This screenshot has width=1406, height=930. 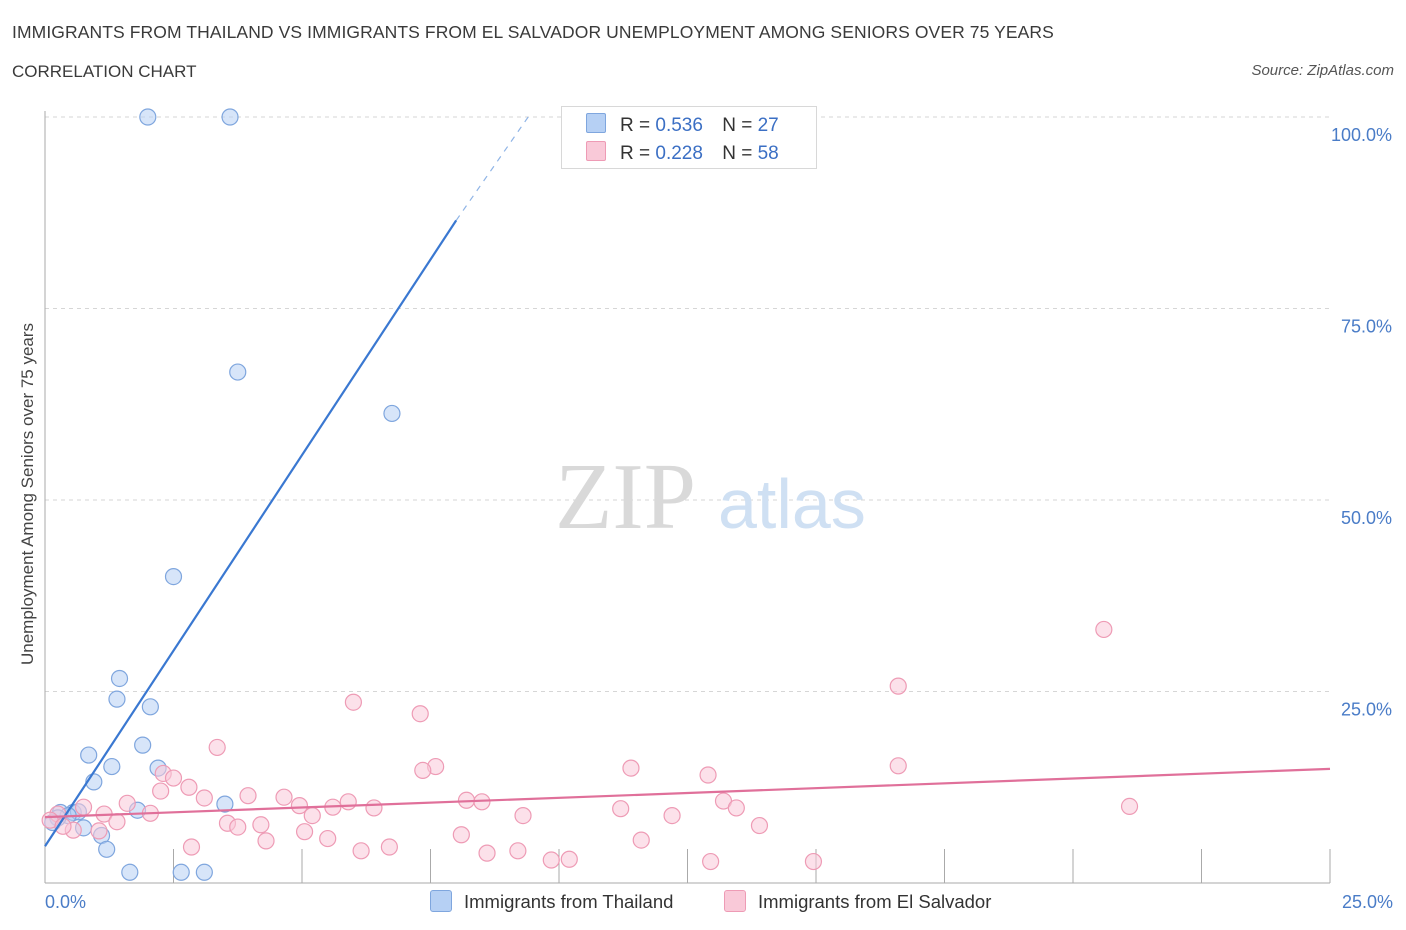 What do you see at coordinates (687, 793) in the screenshot?
I see `el-salvador-trend-line` at bounding box center [687, 793].